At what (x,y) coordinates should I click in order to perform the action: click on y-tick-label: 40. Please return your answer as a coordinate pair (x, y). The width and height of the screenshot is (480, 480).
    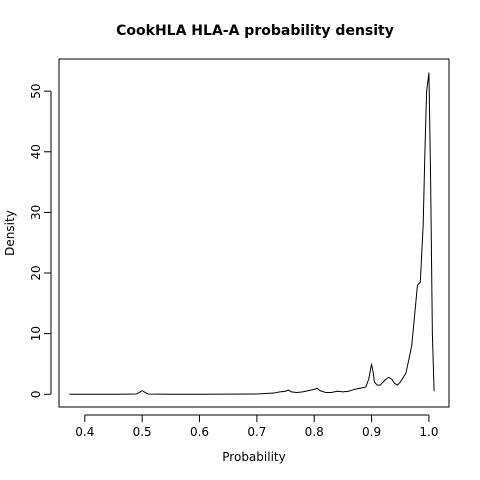
    Looking at the image, I should click on (36, 151).